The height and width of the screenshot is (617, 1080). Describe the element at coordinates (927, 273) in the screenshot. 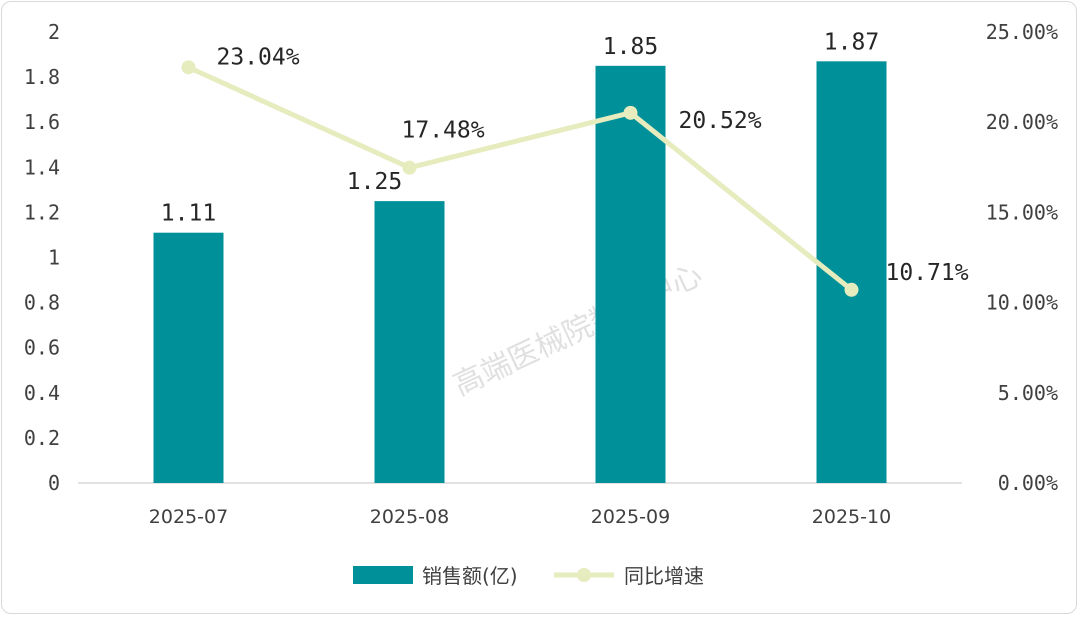

I see `line-data-label: 10.71%` at that location.